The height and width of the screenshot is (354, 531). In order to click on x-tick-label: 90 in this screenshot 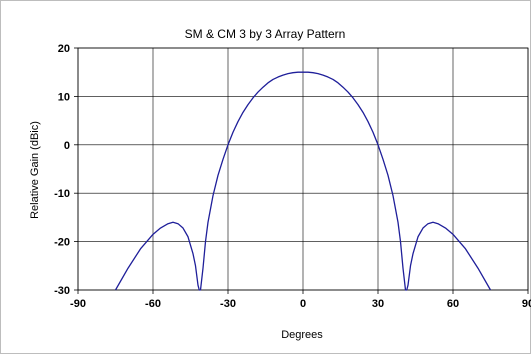, I will do `click(526, 304)`.